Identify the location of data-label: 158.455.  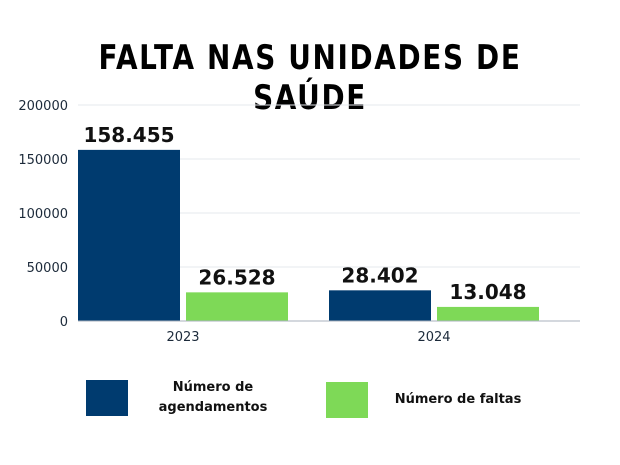
(128, 135).